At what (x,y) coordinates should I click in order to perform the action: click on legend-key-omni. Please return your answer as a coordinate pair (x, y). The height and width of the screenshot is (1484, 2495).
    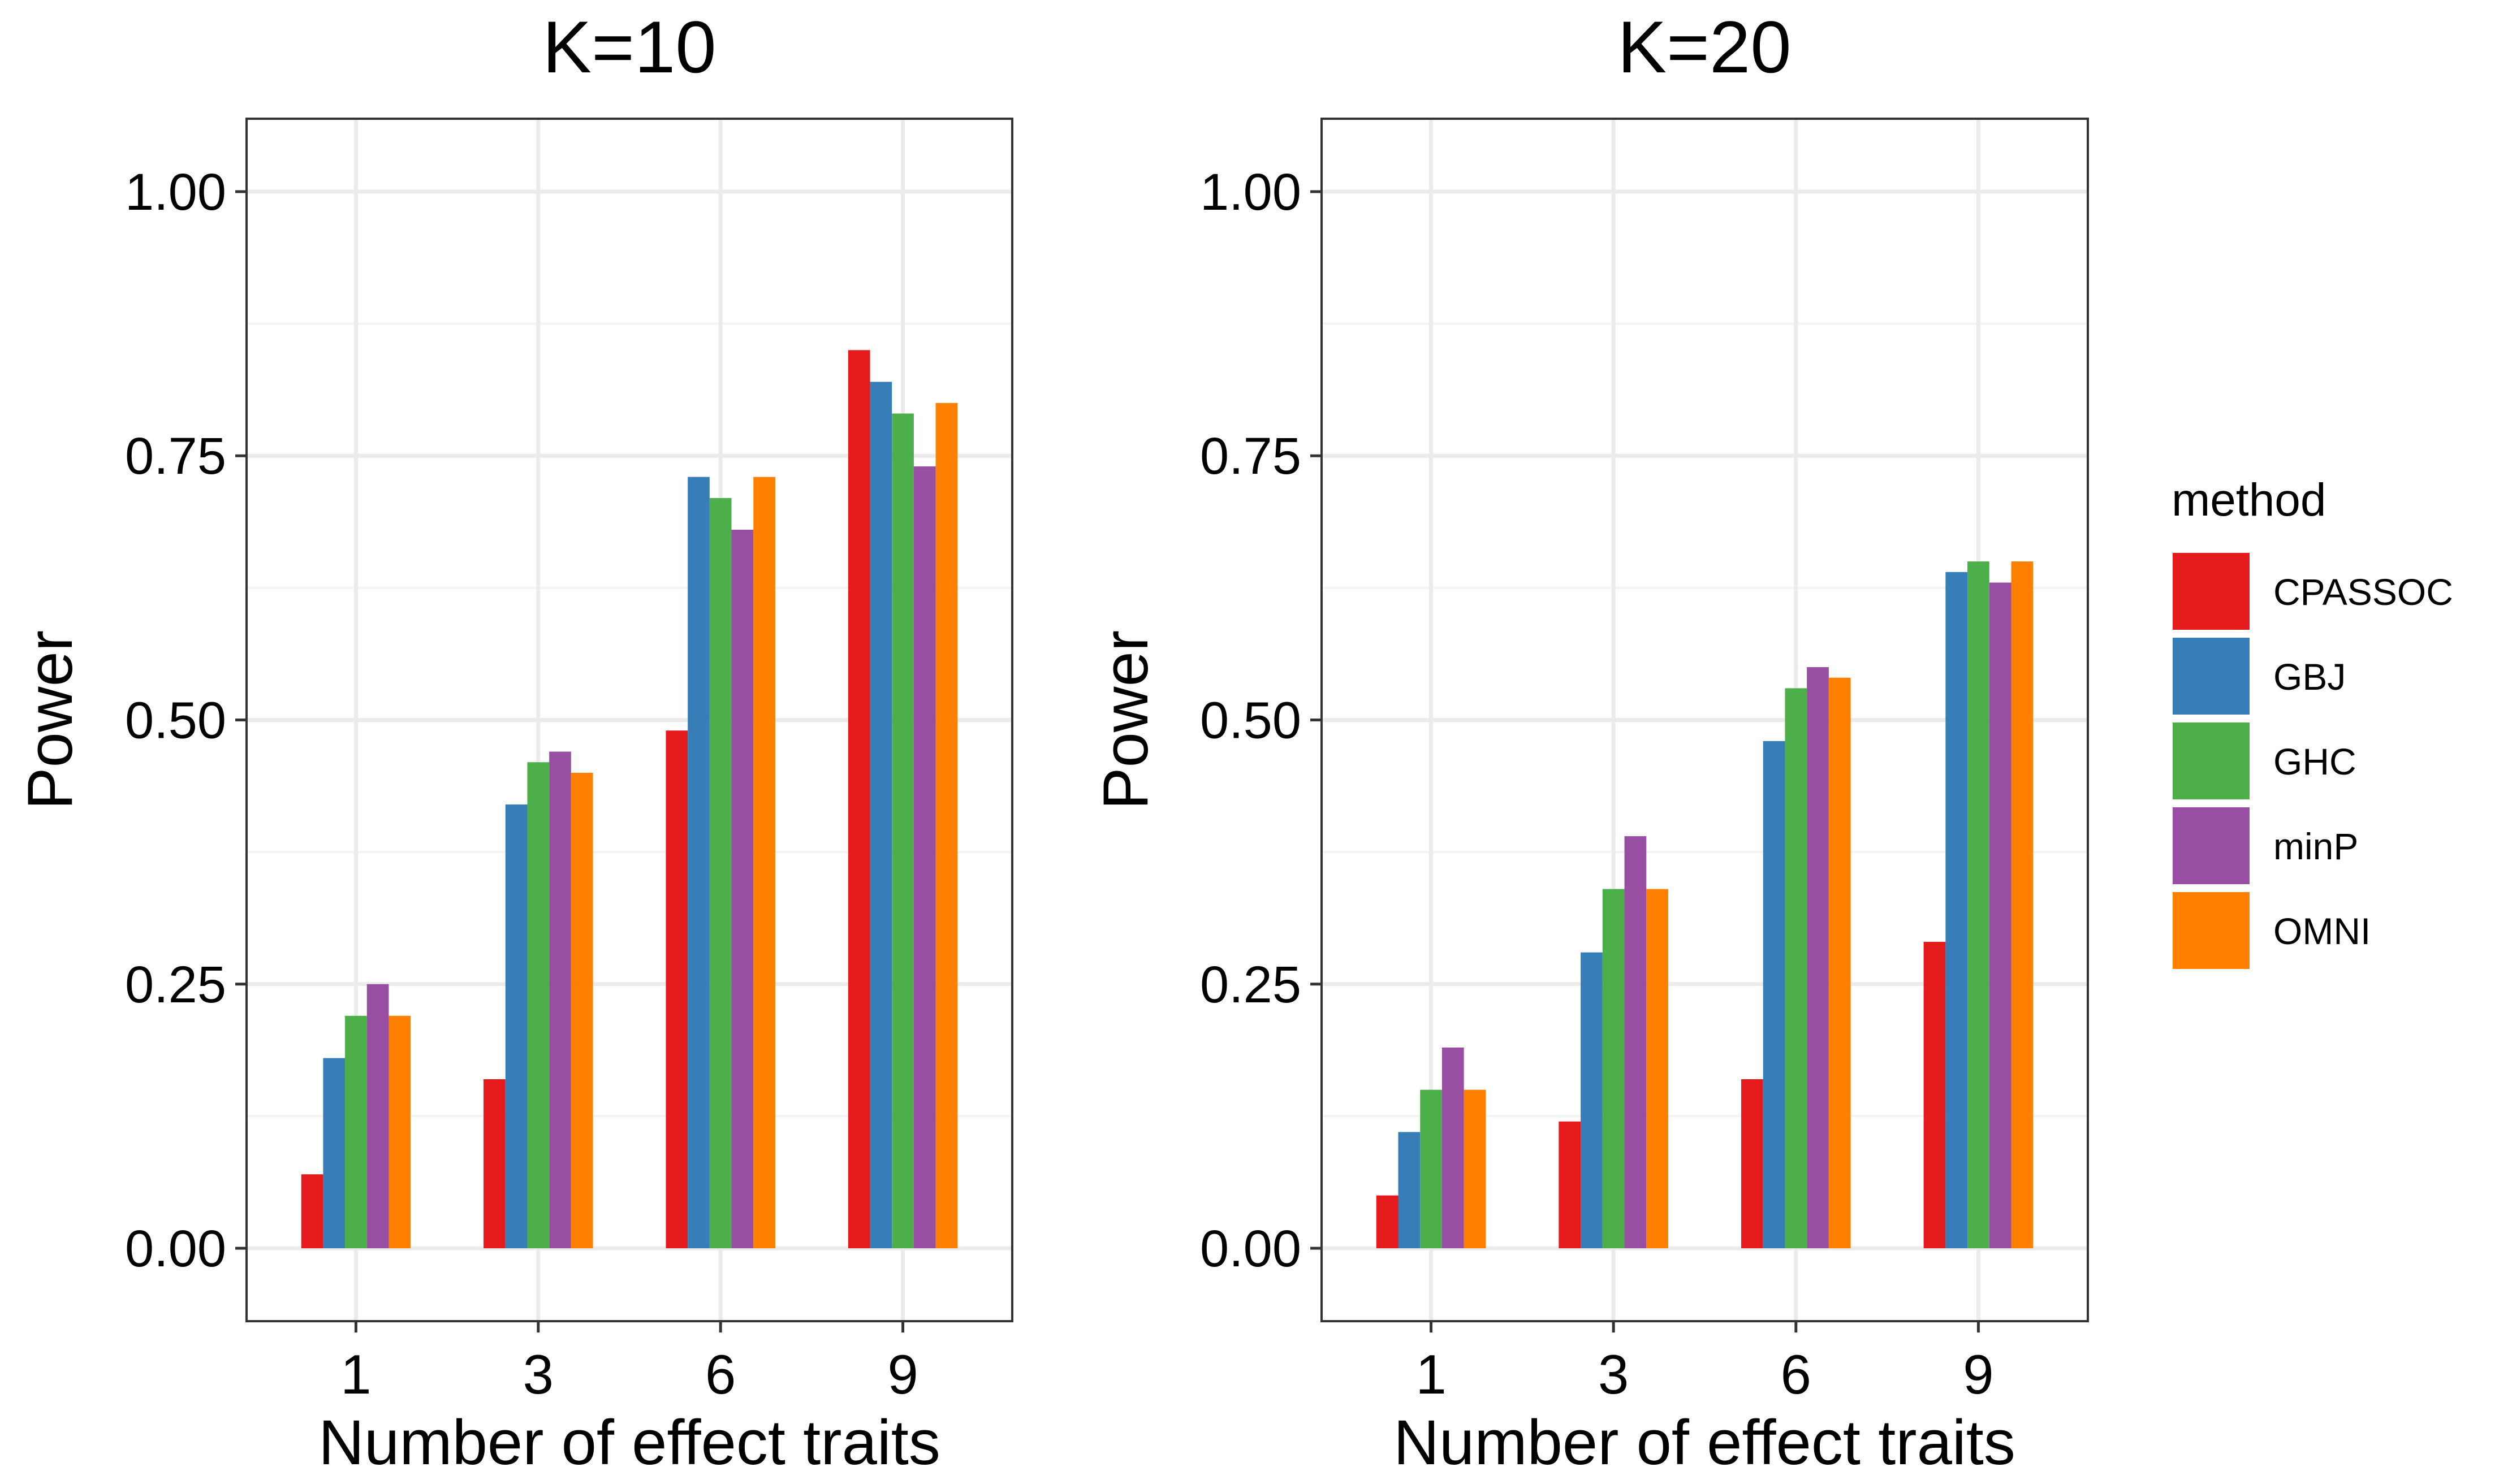
    Looking at the image, I should click on (2211, 930).